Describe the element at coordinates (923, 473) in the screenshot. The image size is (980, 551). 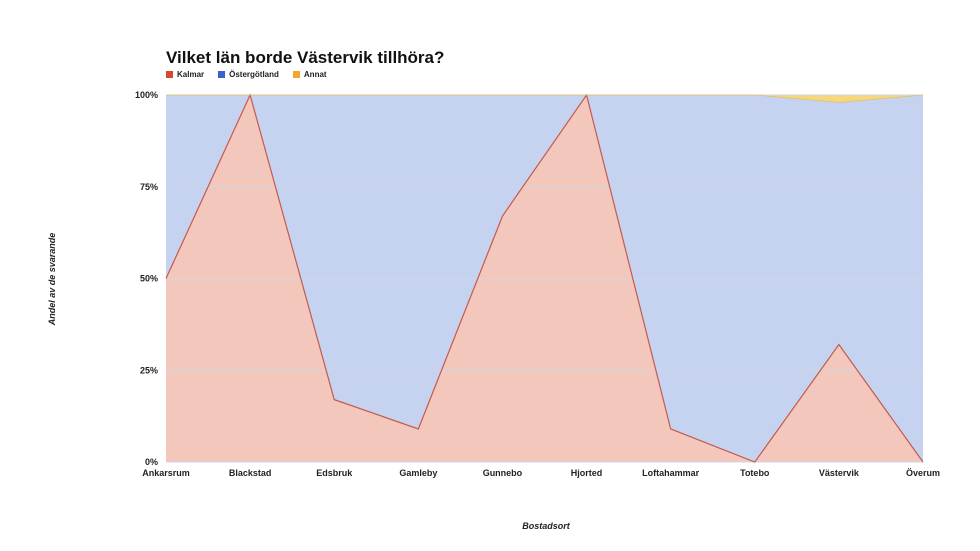
I see `x-tick-label: Överum` at that location.